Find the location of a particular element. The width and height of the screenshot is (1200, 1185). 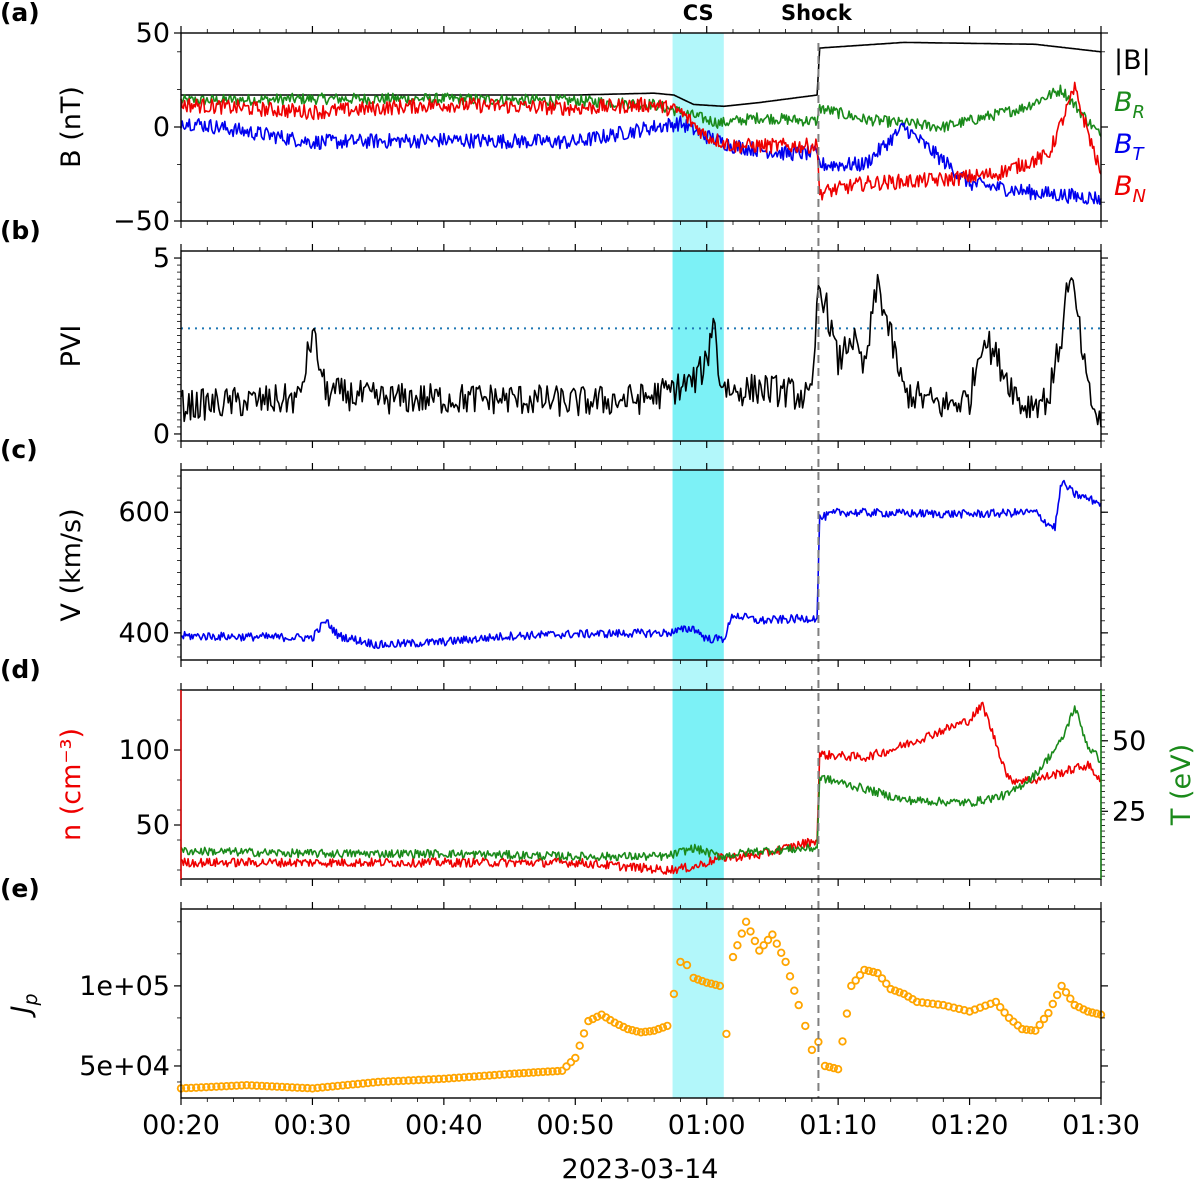

y-tick-label-a: 50 is located at coordinates (153, 33).